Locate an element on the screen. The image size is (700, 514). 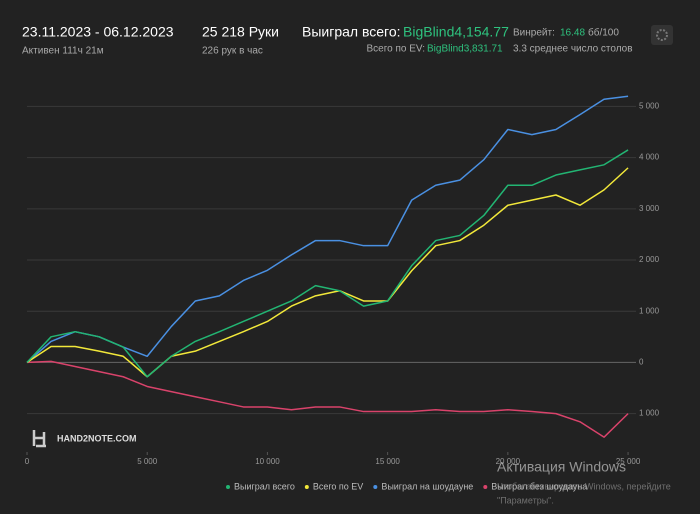
period: 23.11.2023 - 06.12.2023 is located at coordinates (98, 32).